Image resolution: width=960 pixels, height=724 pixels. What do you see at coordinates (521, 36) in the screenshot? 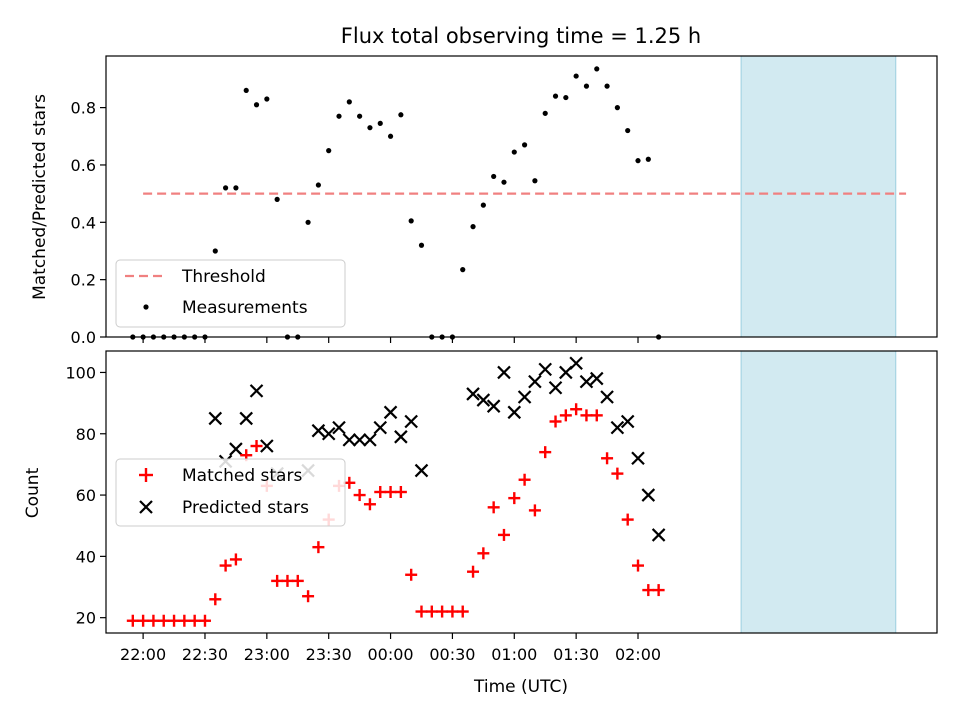
I see `chart-title: Flux total observing time = 1.25 h` at bounding box center [521, 36].